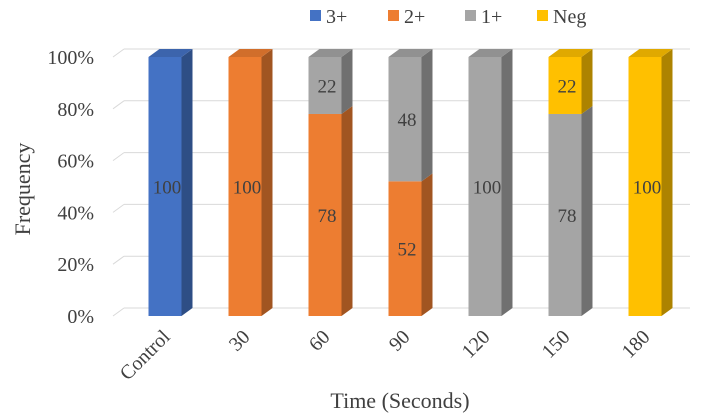 Image resolution: width=703 pixels, height=414 pixels. Describe the element at coordinates (556, 344) in the screenshot. I see `x-tick-label: 150` at that location.